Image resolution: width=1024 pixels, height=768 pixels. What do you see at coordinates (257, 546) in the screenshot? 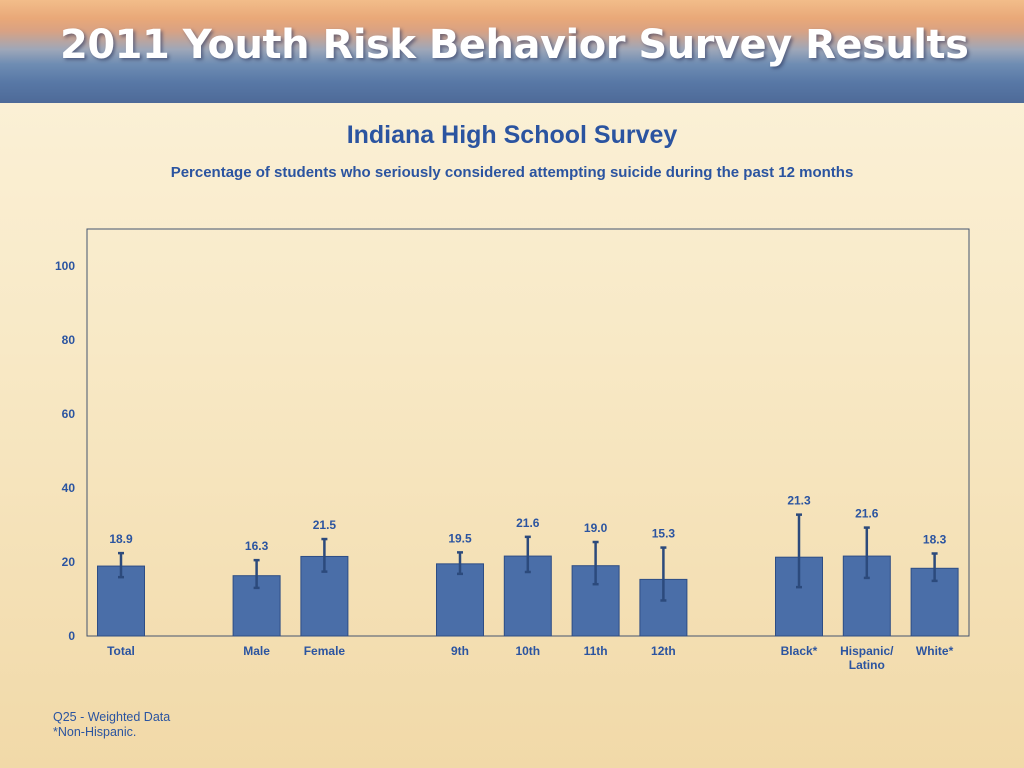
I see `data-label: 16.3` at bounding box center [257, 546].